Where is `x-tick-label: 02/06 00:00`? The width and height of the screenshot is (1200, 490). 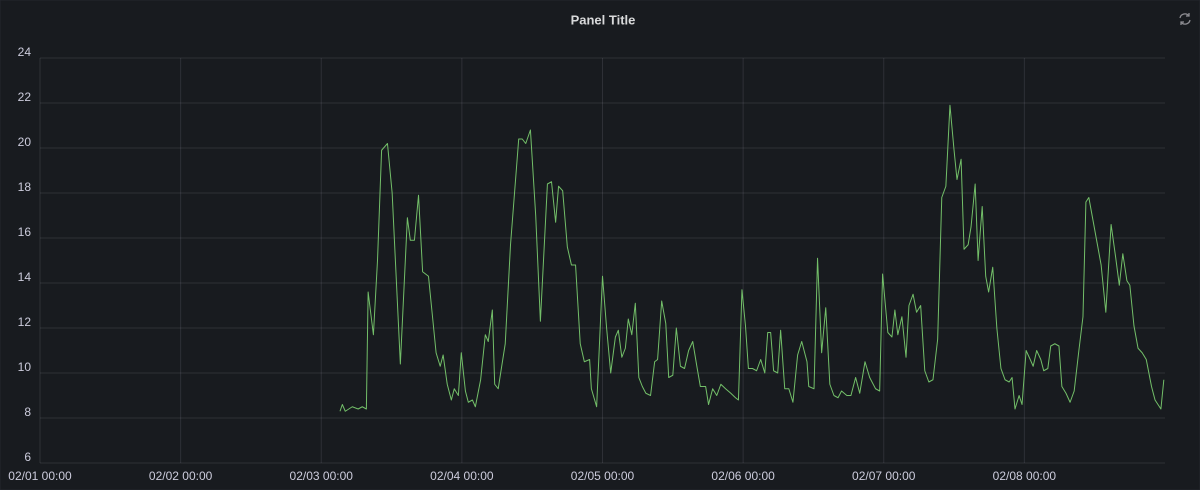 x-tick-label: 02/06 00:00 is located at coordinates (743, 476).